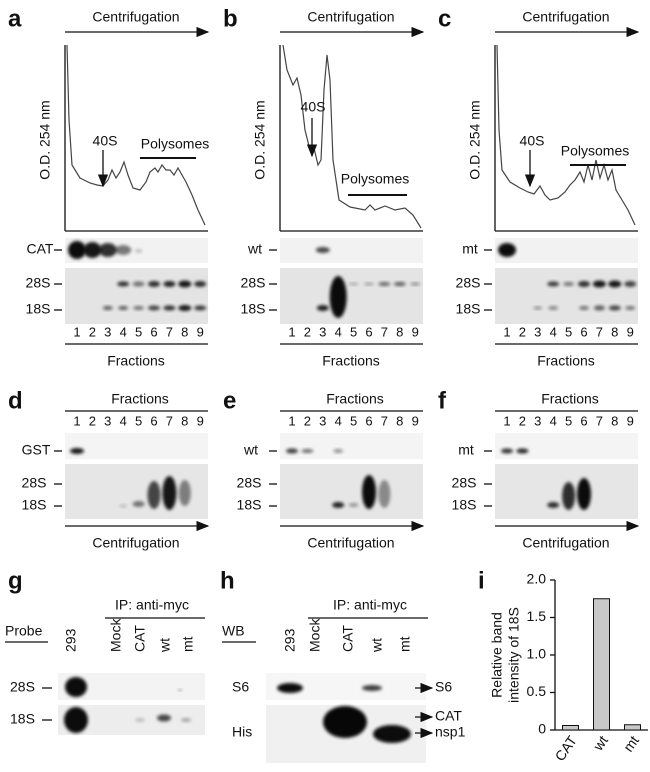  I want to click on lane-label: Mock, so click(116, 635).